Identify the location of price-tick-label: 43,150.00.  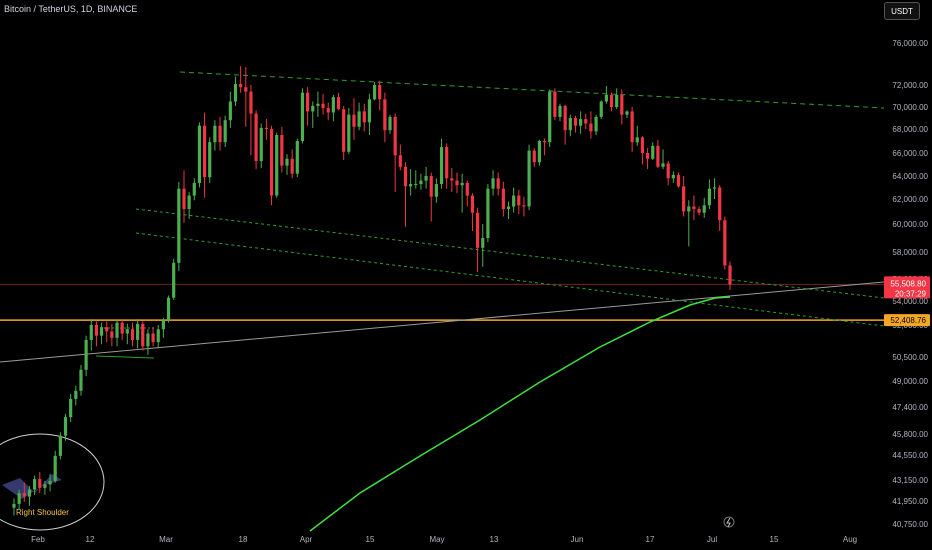
(910, 480).